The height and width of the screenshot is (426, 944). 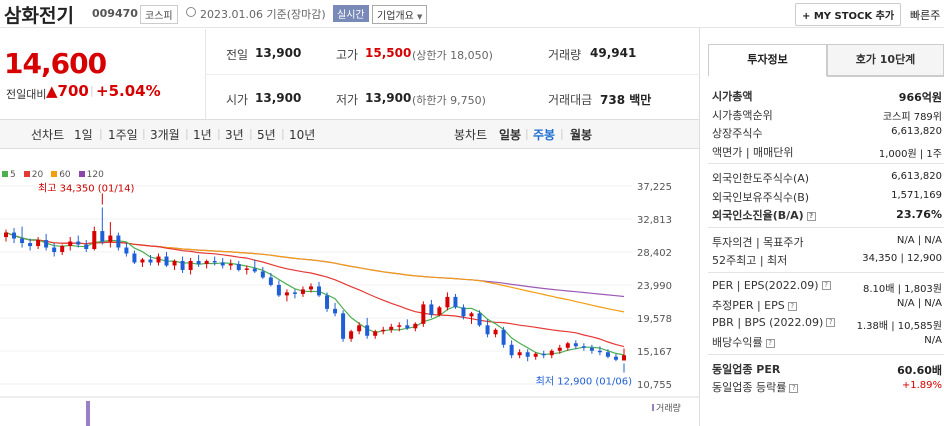 I want to click on lower-limit: (하한가 9,750), so click(x=449, y=100).